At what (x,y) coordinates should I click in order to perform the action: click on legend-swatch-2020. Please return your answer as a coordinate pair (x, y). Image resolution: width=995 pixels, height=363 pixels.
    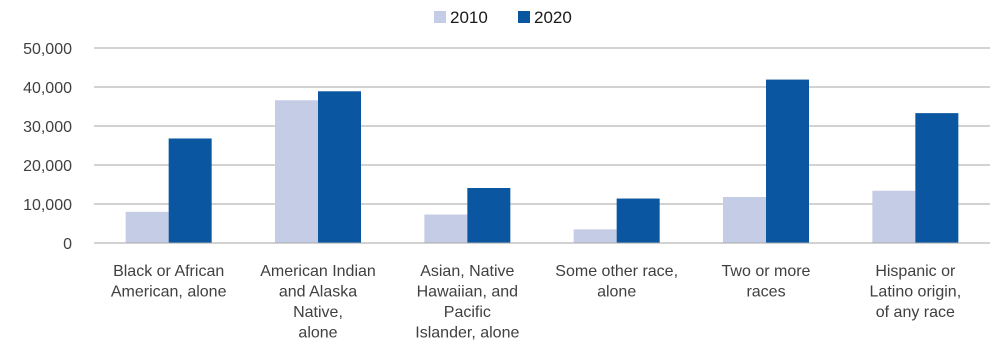
    Looking at the image, I should click on (524, 17).